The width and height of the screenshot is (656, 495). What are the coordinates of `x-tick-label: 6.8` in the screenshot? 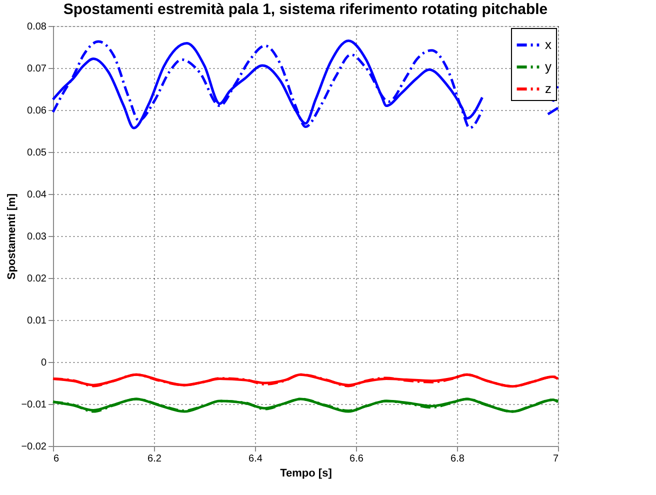 It's located at (457, 459).